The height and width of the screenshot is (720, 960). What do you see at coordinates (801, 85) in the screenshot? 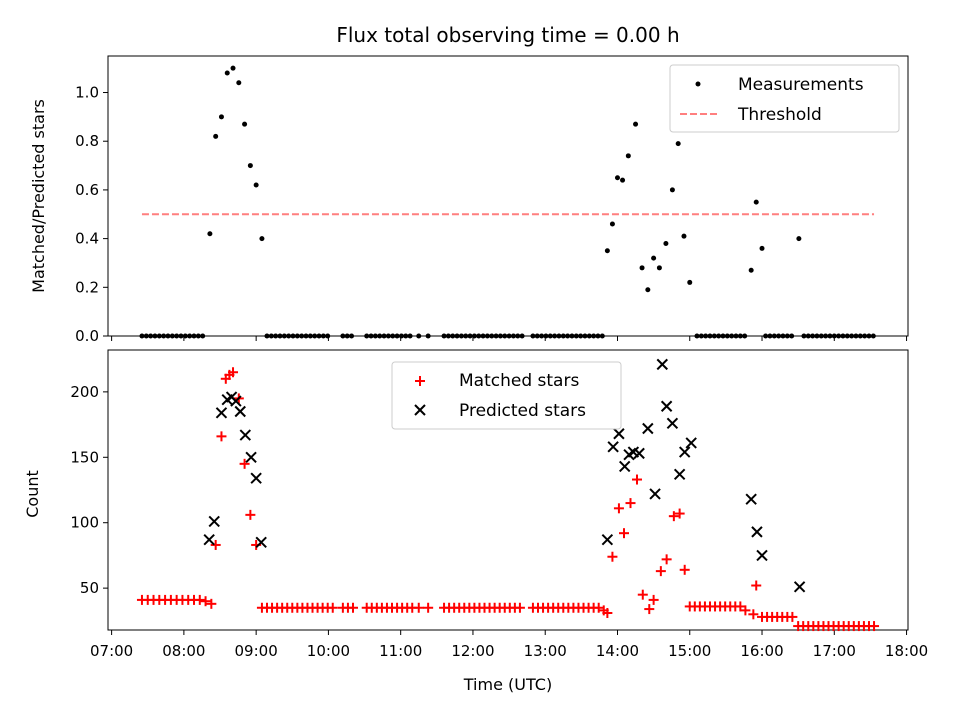
I see `legend-measurements-label: Measurements` at bounding box center [801, 85].